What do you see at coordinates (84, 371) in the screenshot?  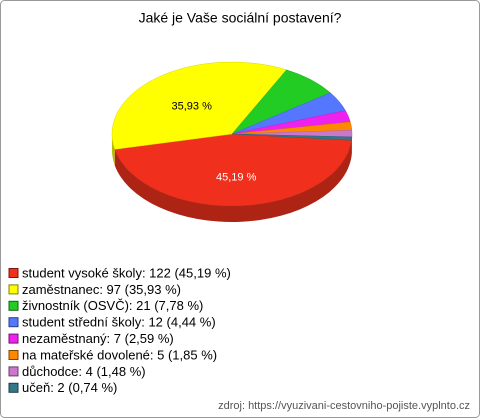 I see `legend-label: důchodce: 4 (1,48 %)` at bounding box center [84, 371].